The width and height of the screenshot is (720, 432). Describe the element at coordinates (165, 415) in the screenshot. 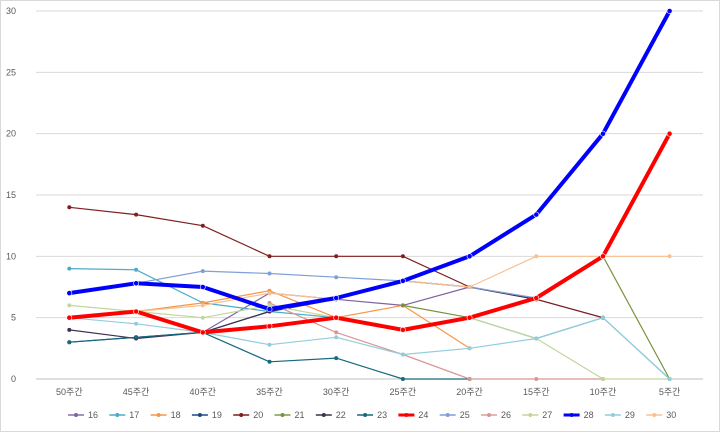

I see `legend-item-18: 18` at that location.